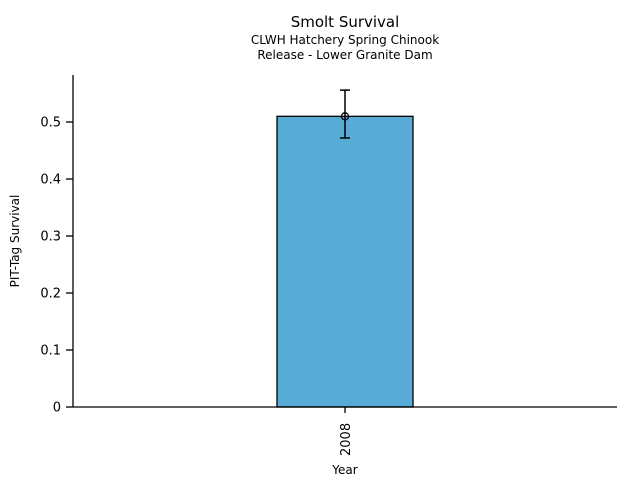 Image resolution: width=640 pixels, height=480 pixels. Describe the element at coordinates (344, 470) in the screenshot. I see `x-axis-label: Year` at that location.